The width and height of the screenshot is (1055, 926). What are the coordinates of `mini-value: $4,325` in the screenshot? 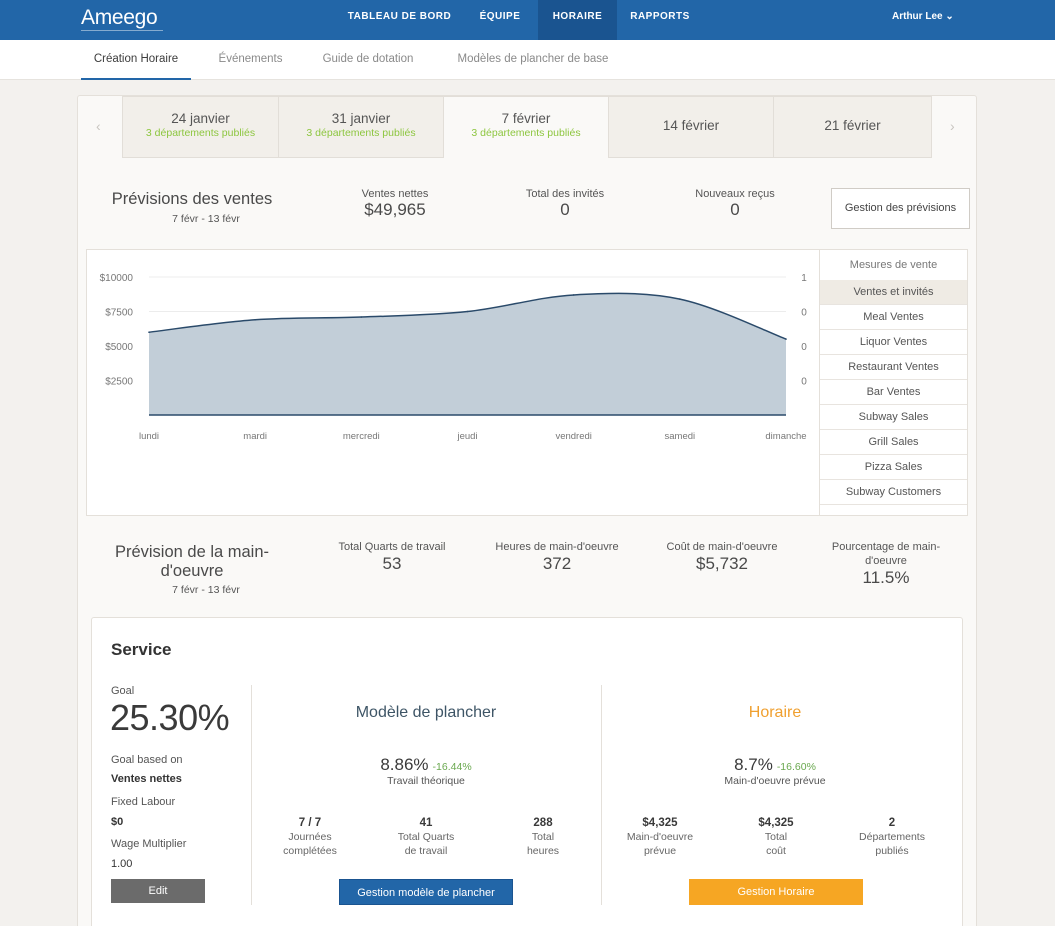 It's located at (660, 823).